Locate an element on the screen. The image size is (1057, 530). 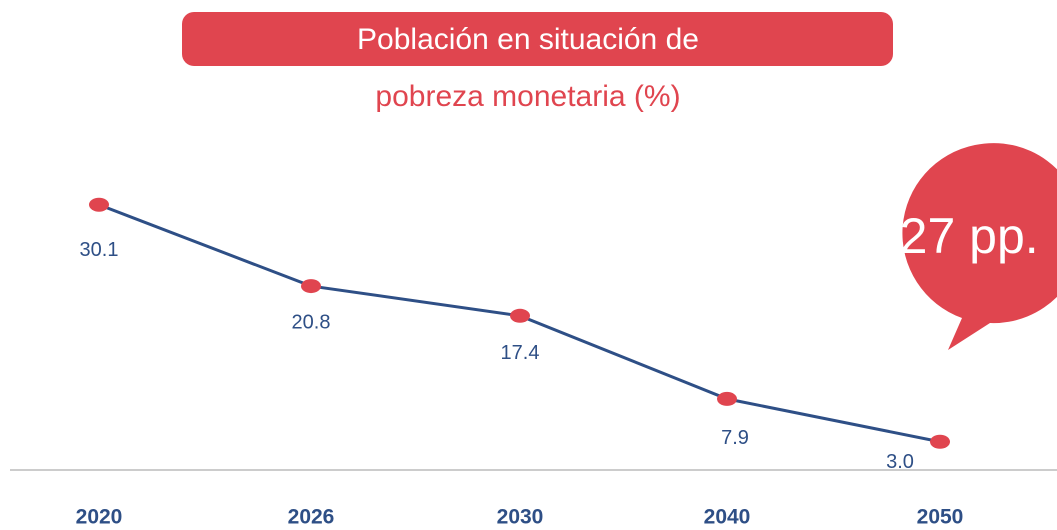
title-banner is located at coordinates (537, 39).